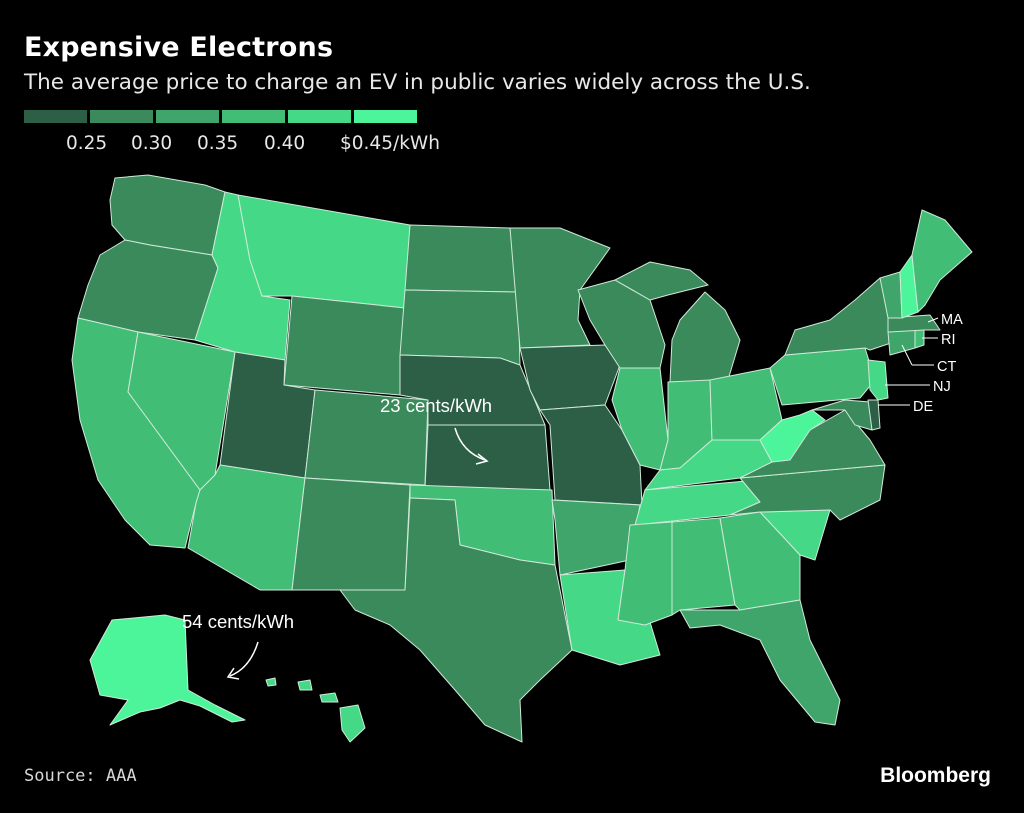 The width and height of the screenshot is (1024, 813). Describe the element at coordinates (919, 339) in the screenshot. I see `state-rhode-island` at that location.